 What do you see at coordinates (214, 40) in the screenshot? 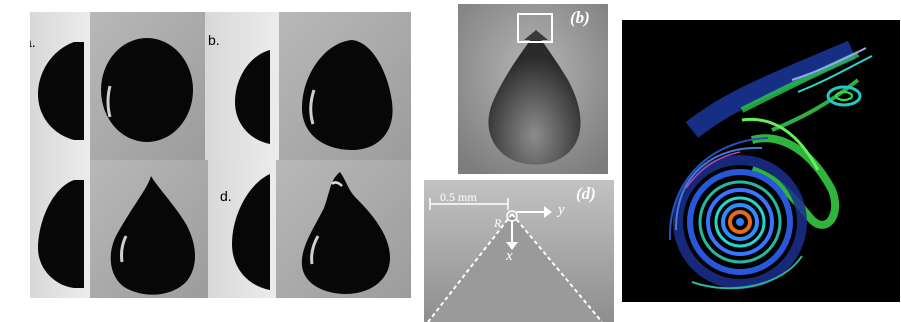
I see `label-b: b.` at bounding box center [214, 40].